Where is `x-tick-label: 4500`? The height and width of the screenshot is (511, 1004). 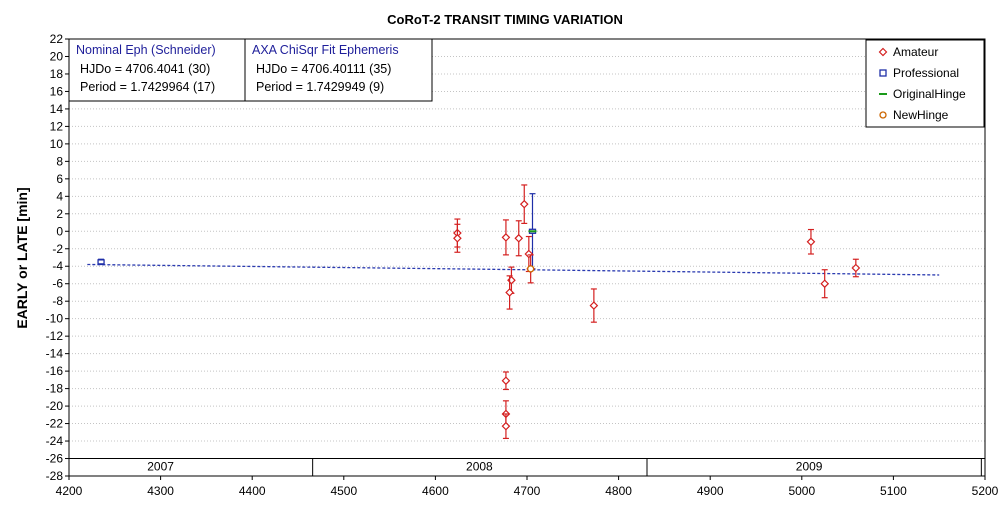
x-tick-label: 4500 is located at coordinates (343, 491).